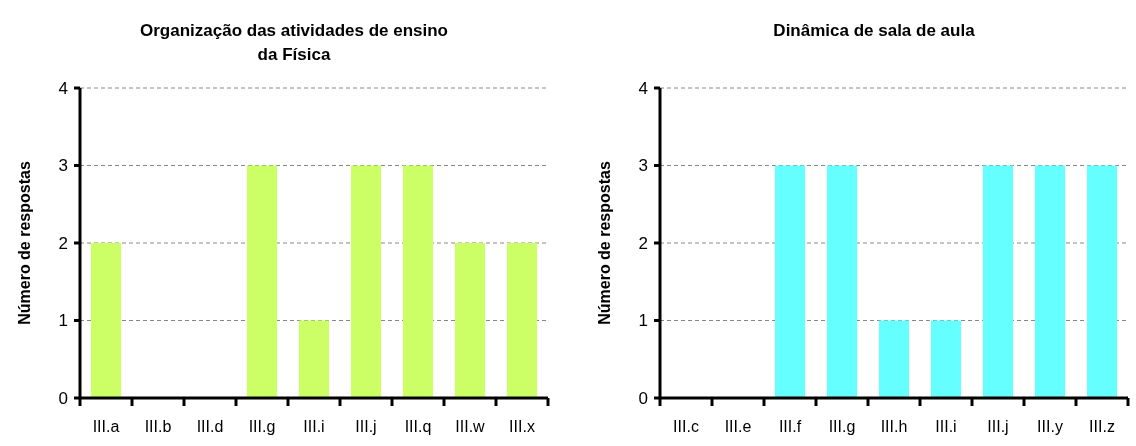  What do you see at coordinates (874, 30) in the screenshot?
I see `chart-title: Dinâmica de sala de aula` at bounding box center [874, 30].